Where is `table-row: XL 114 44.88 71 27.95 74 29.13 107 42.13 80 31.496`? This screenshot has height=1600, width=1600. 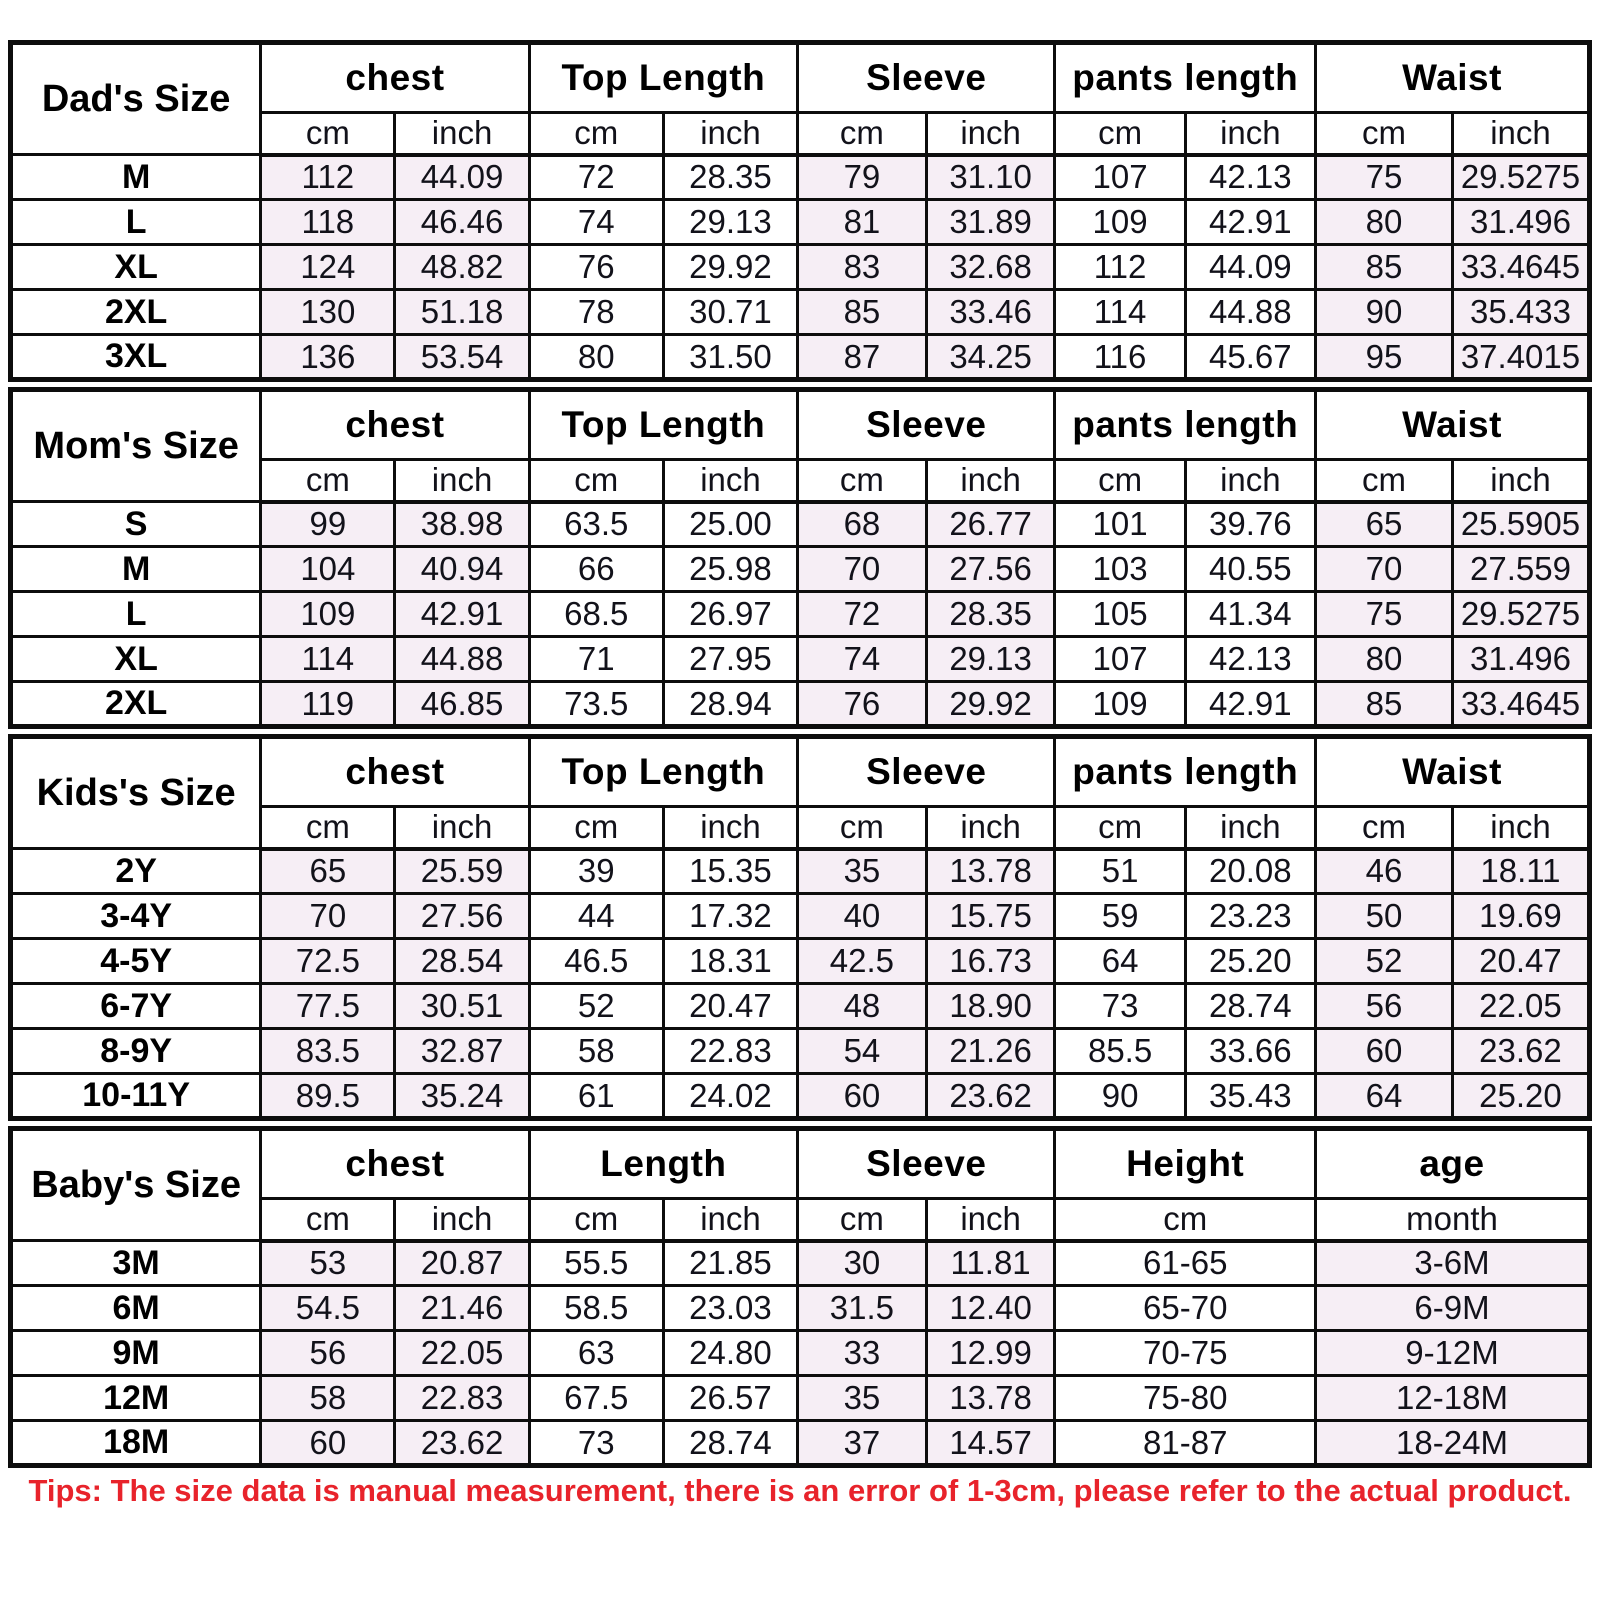 table-row: XL 114 44.88 71 27.95 74 29.13 107 42.13 80 31.496 is located at coordinates (800, 659).